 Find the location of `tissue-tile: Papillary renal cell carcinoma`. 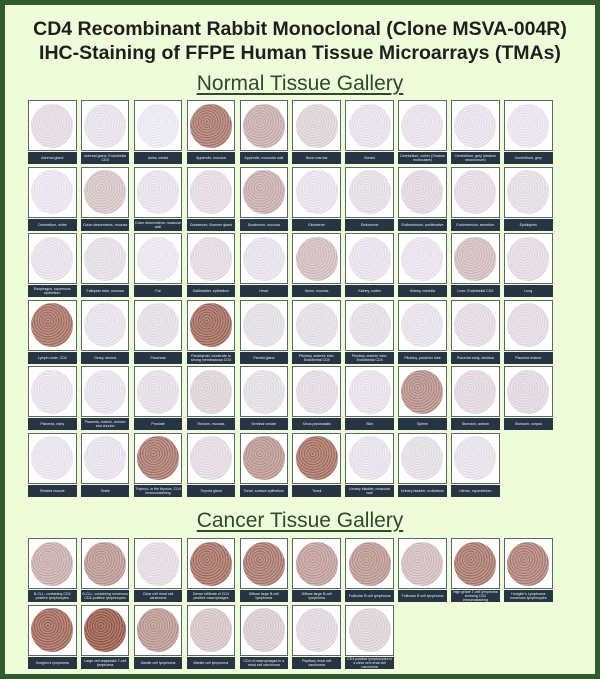

tissue-tile: Papillary renal cell carcinoma is located at coordinates (316, 636).